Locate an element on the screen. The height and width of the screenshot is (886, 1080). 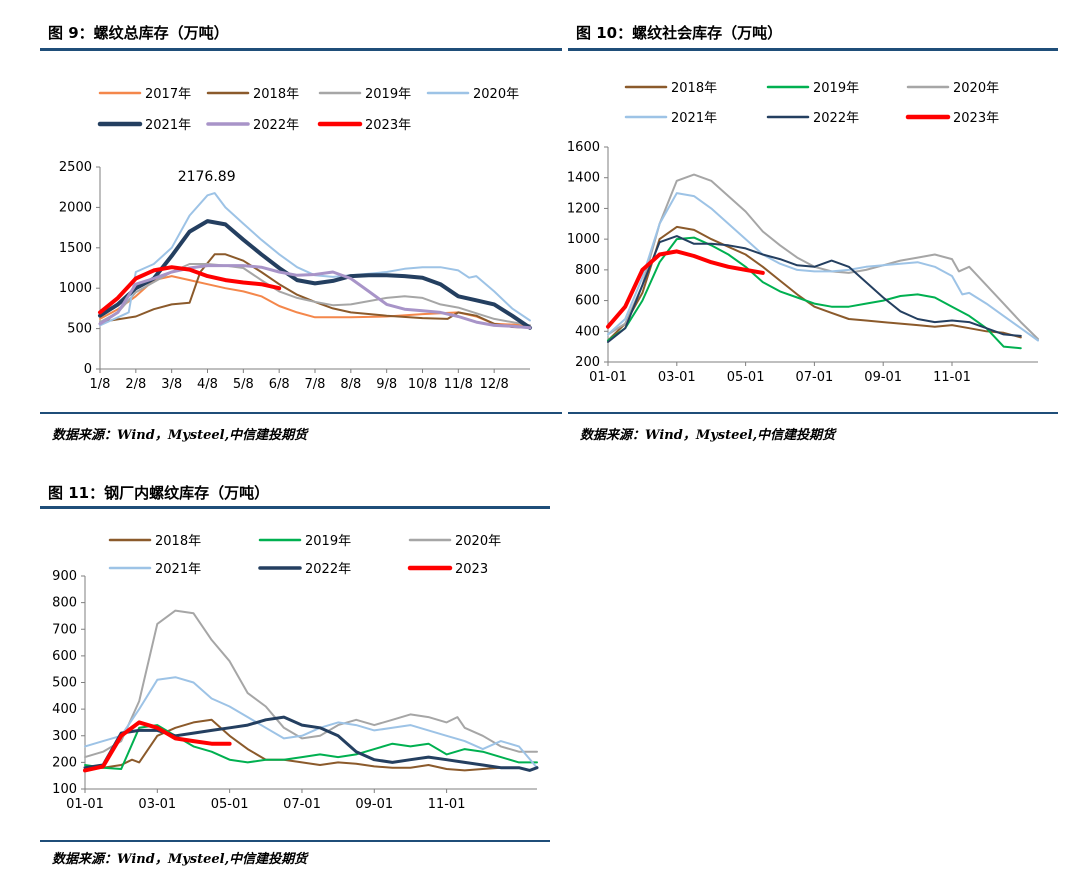
y-tick-label: 1600 is located at coordinates (584, 147).